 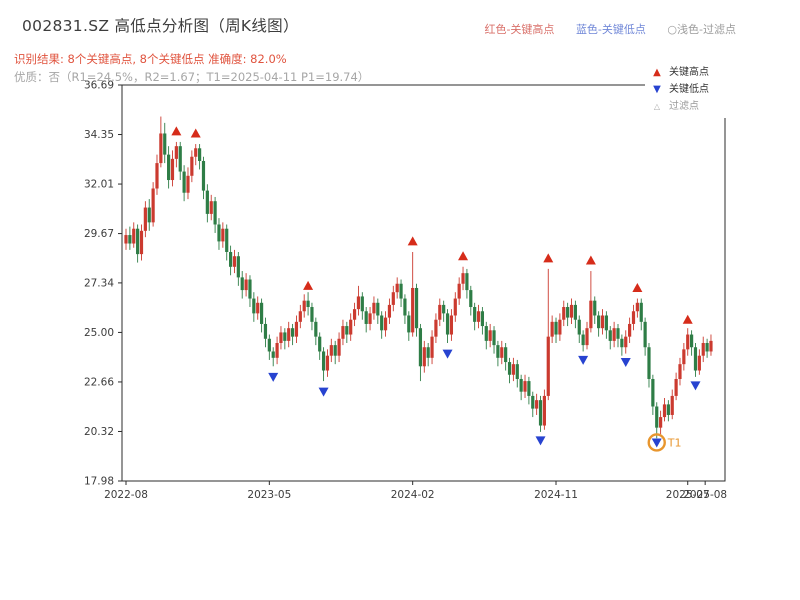 I want to click on y-tick-label: 27.34, so click(x=99, y=283).